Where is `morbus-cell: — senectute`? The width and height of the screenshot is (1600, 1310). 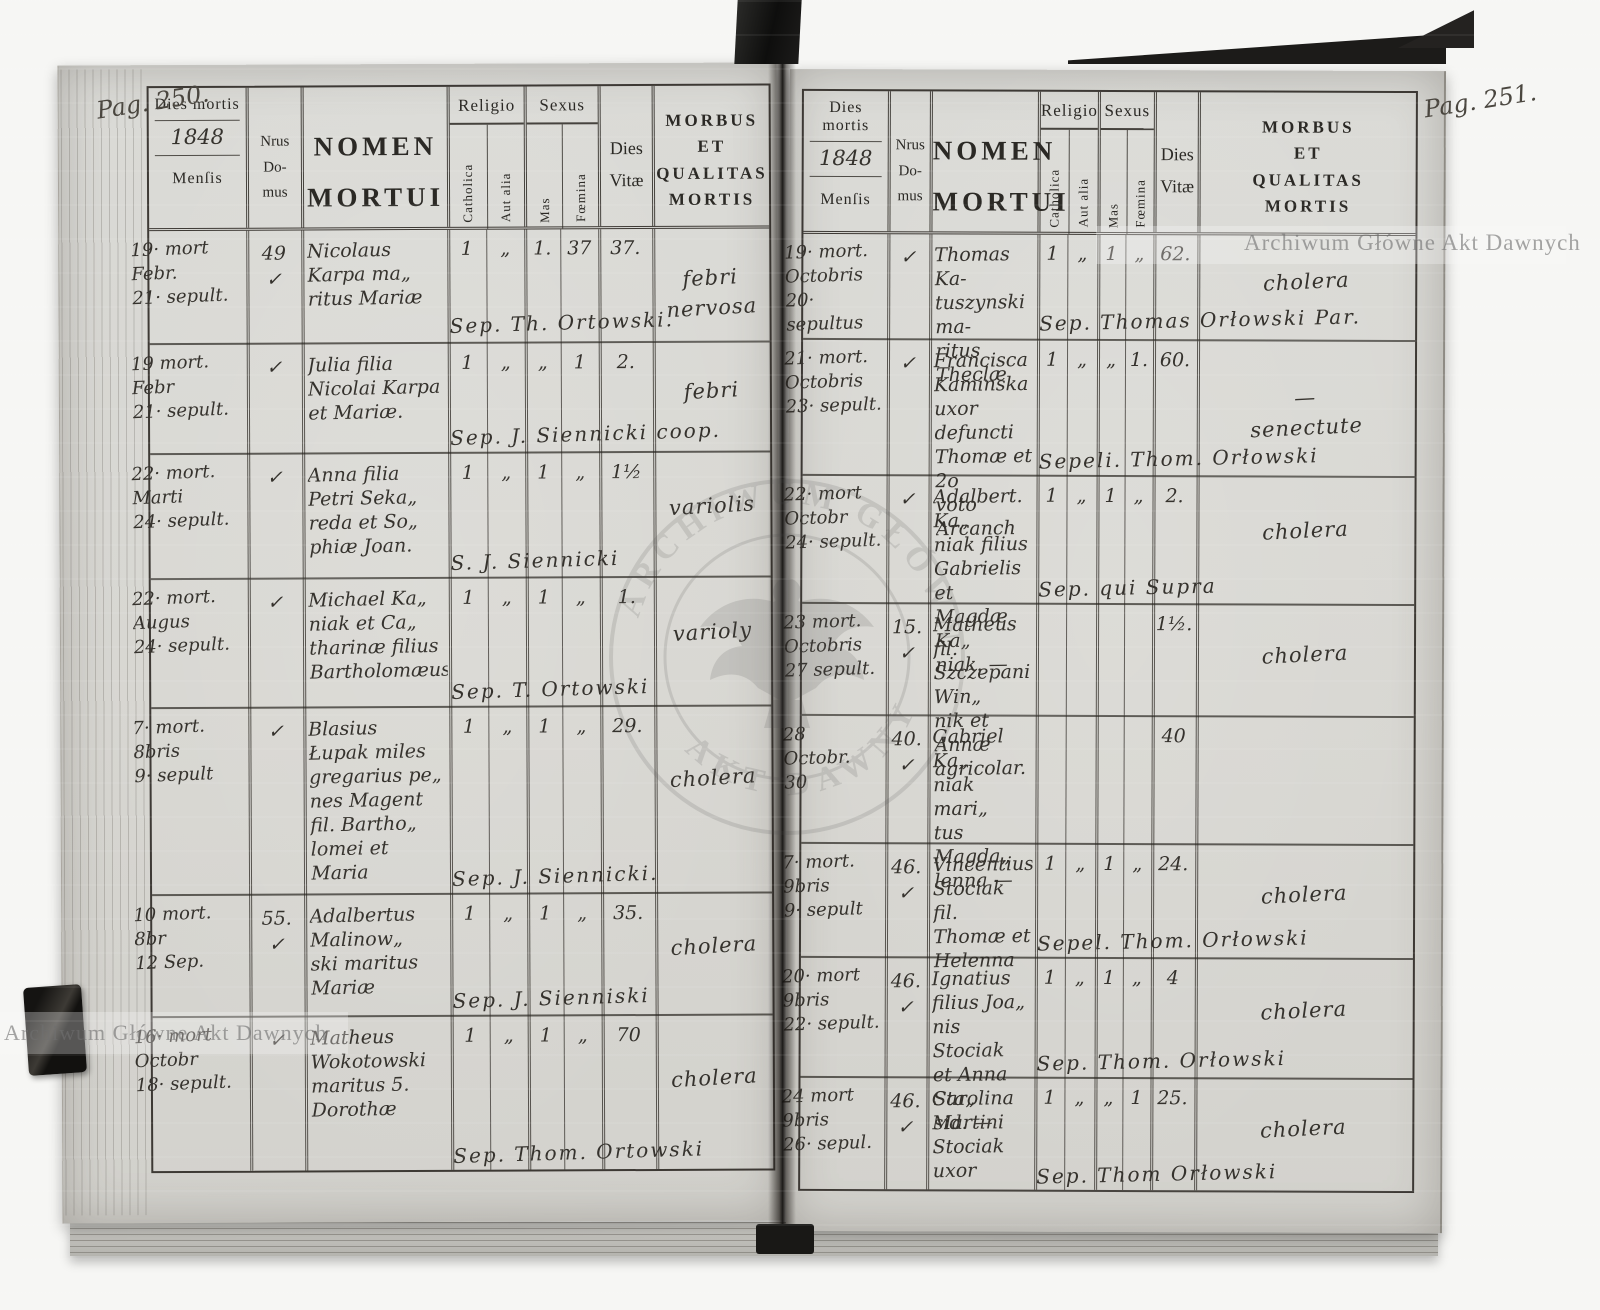 morbus-cell: — senectute is located at coordinates (1306, 414).